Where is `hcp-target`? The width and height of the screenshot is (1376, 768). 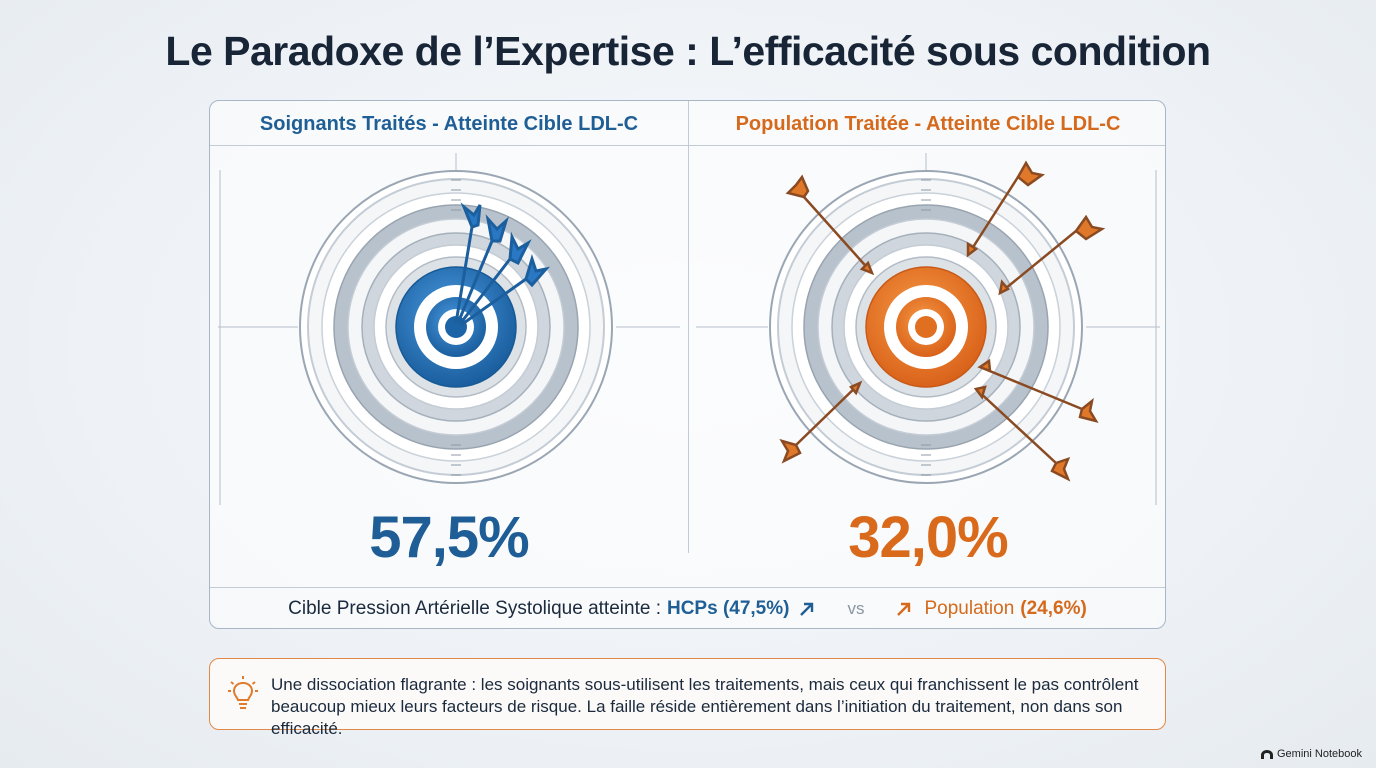
hcp-target is located at coordinates (456, 327).